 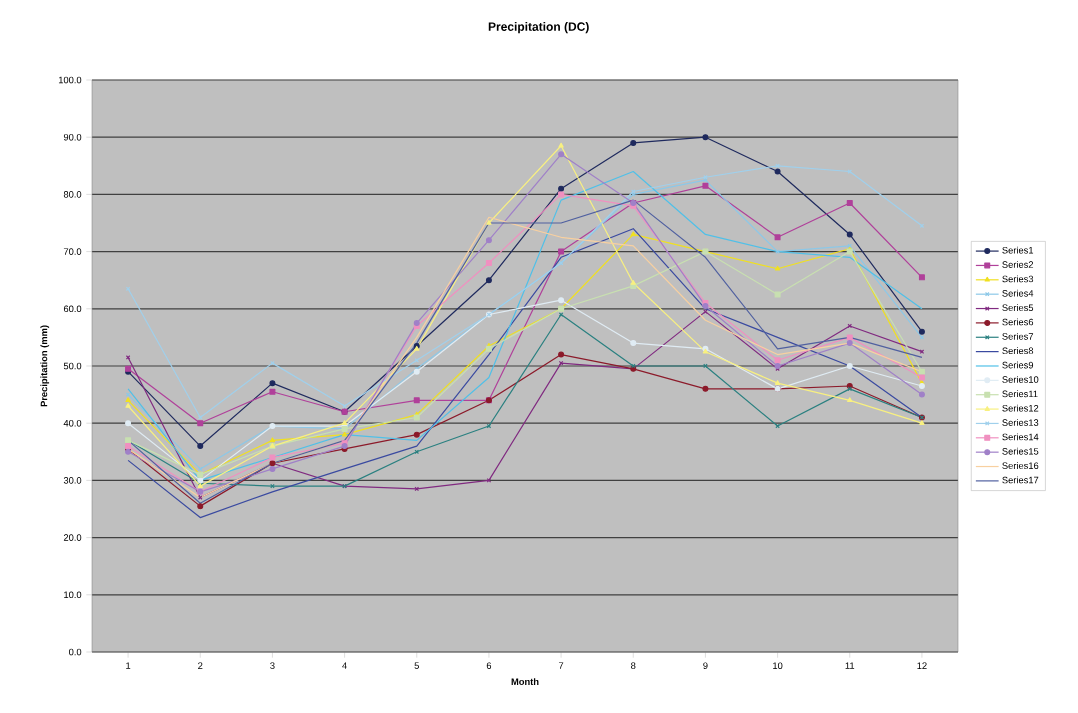 I want to click on x-tick-label: 1, so click(x=128, y=665).